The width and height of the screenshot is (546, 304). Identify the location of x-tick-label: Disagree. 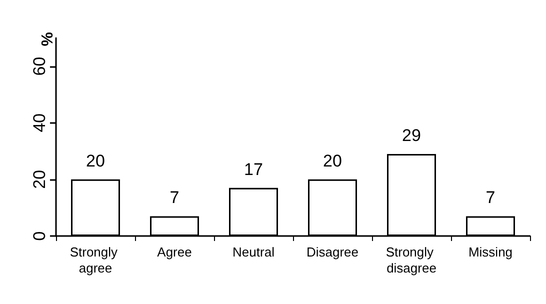
(332, 252).